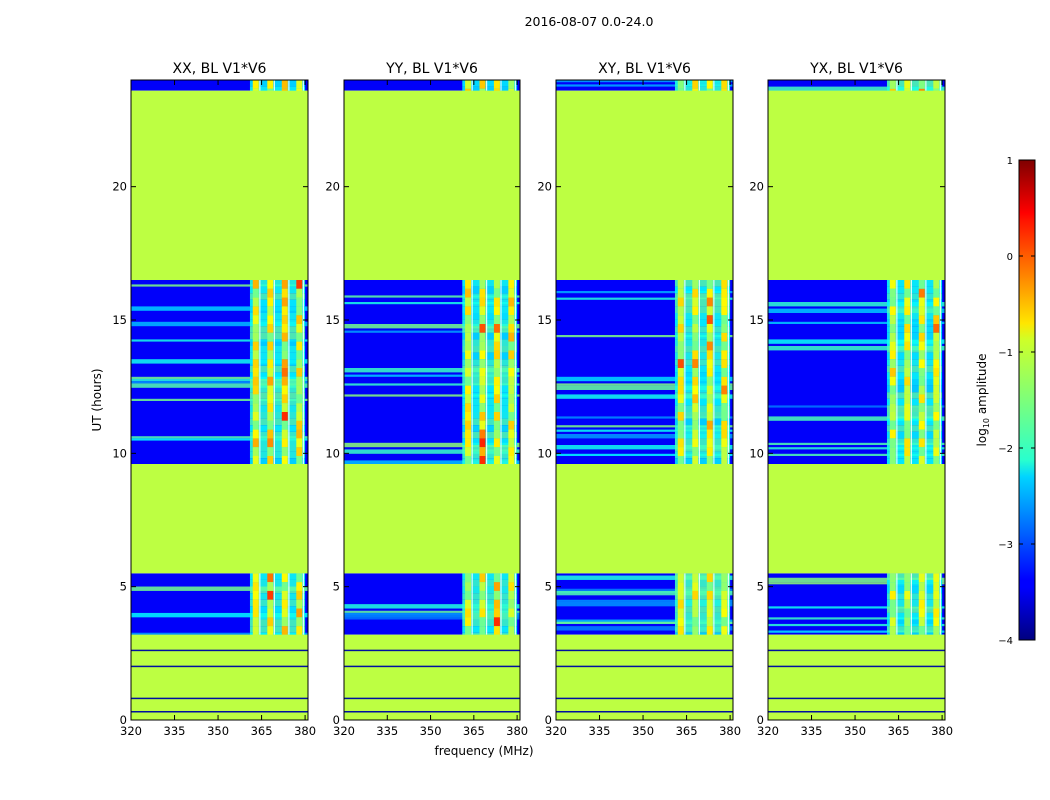  What do you see at coordinates (556, 731) in the screenshot?
I see `x-tick-label: 320` at bounding box center [556, 731].